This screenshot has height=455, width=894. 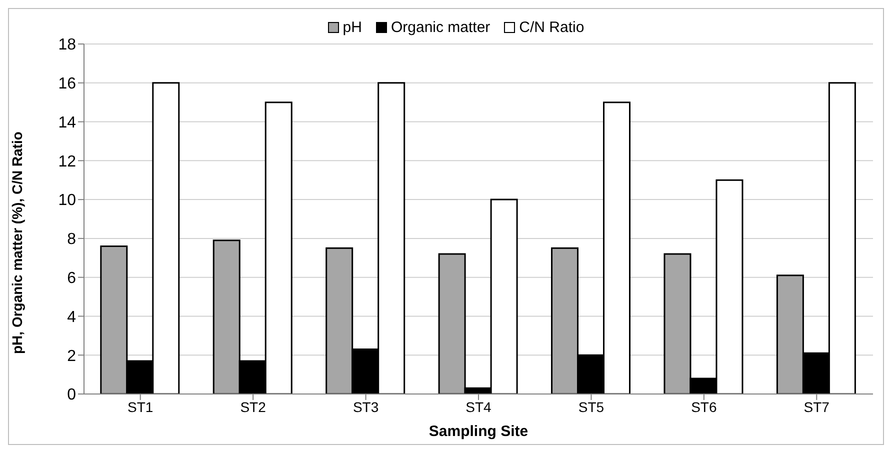 What do you see at coordinates (67, 45) in the screenshot?
I see `y-tick-label: 18` at bounding box center [67, 45].